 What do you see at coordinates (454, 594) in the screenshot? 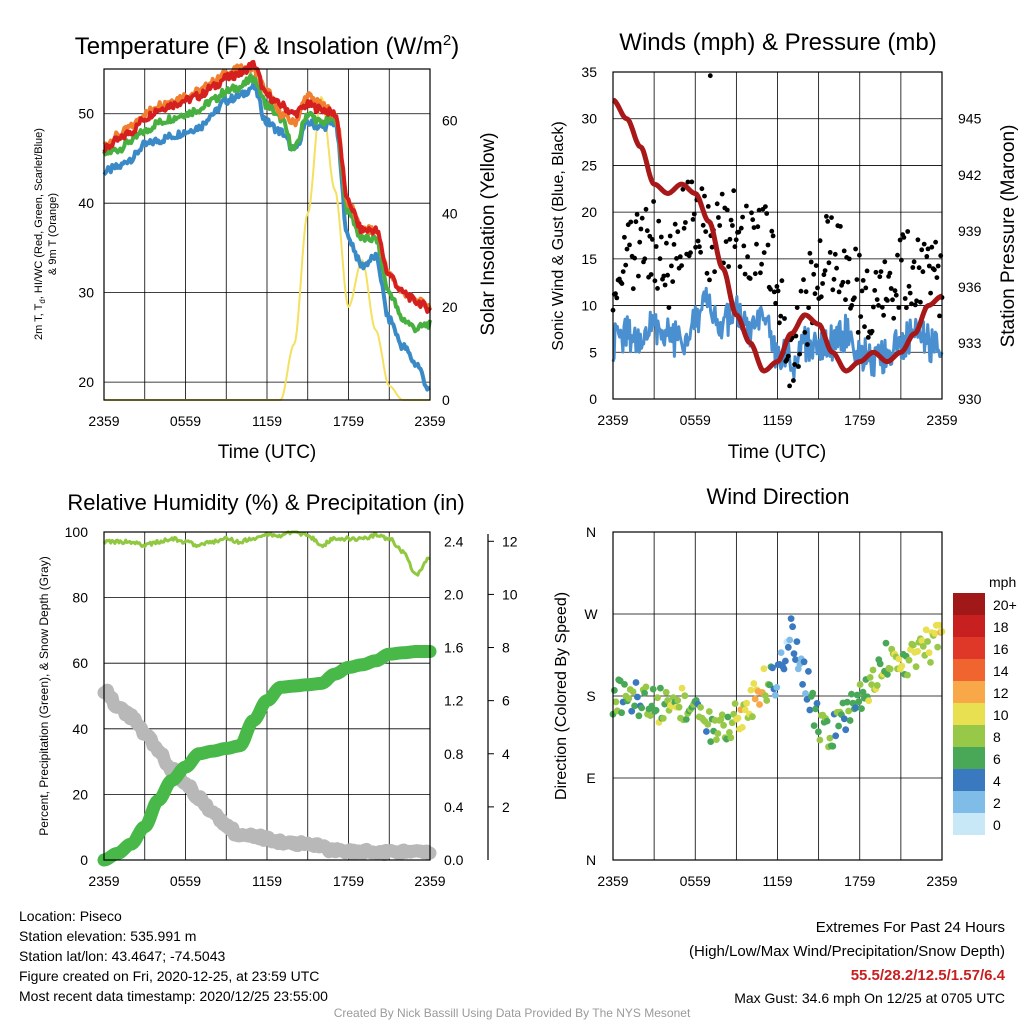
I see `y2-tick-label: 2.0` at bounding box center [454, 594].